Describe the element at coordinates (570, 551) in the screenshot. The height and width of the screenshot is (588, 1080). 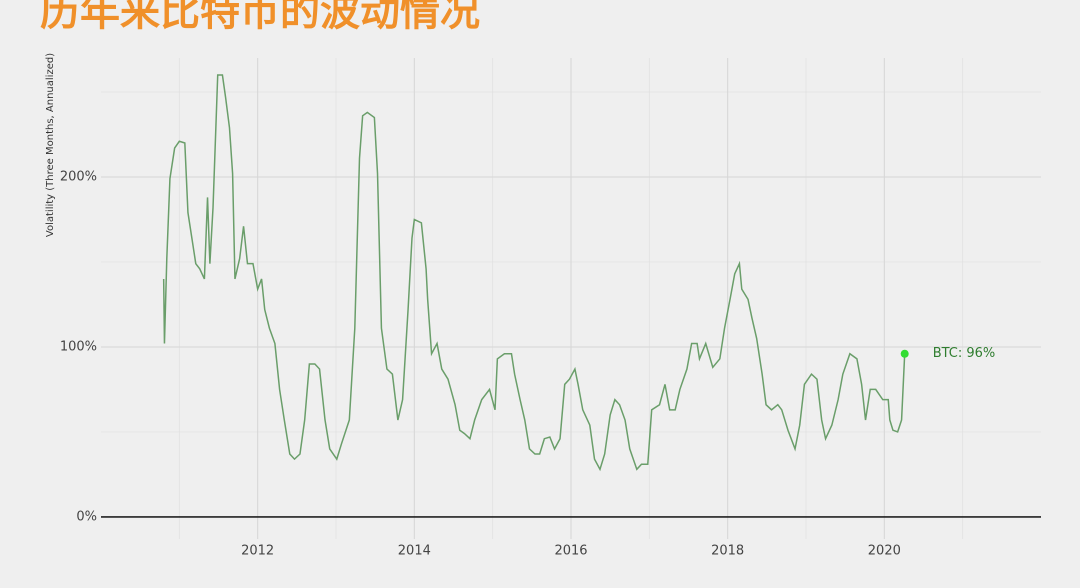
I see `x-tick-label: 2016` at that location.